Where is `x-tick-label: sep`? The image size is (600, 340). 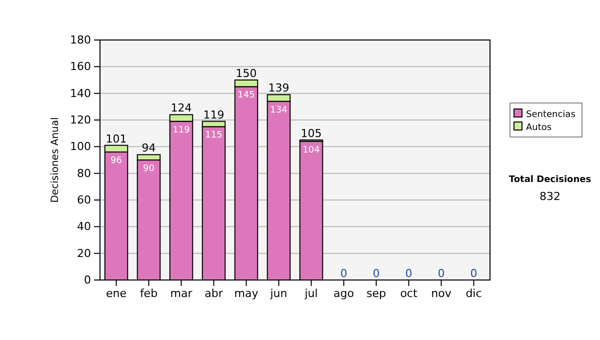 x-tick-label: sep is located at coordinates (376, 293).